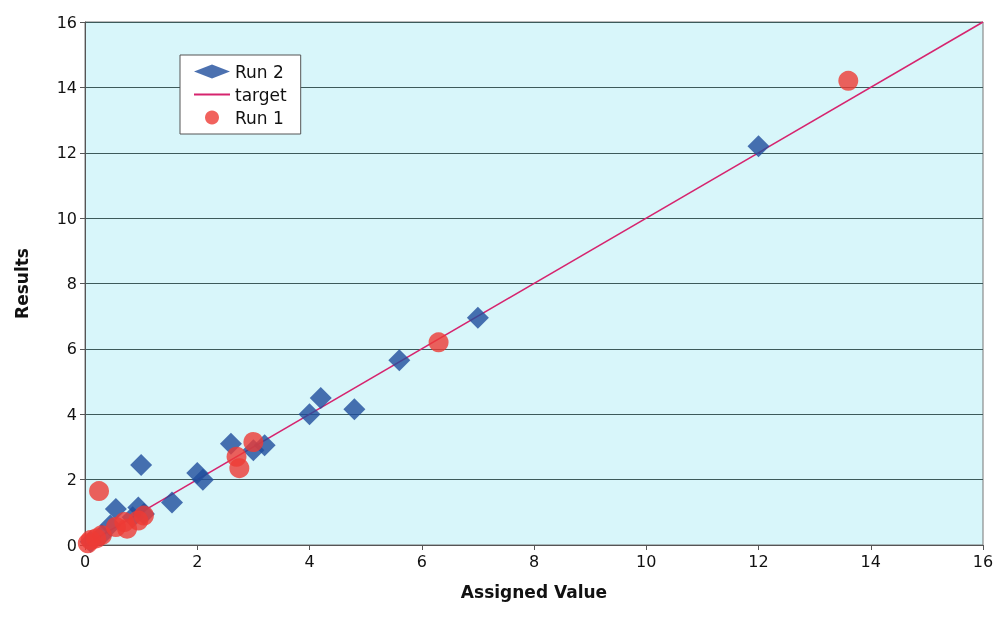 This screenshot has height=633, width=1001. What do you see at coordinates (259, 117) in the screenshot?
I see `legend-label: Run 1` at bounding box center [259, 117].